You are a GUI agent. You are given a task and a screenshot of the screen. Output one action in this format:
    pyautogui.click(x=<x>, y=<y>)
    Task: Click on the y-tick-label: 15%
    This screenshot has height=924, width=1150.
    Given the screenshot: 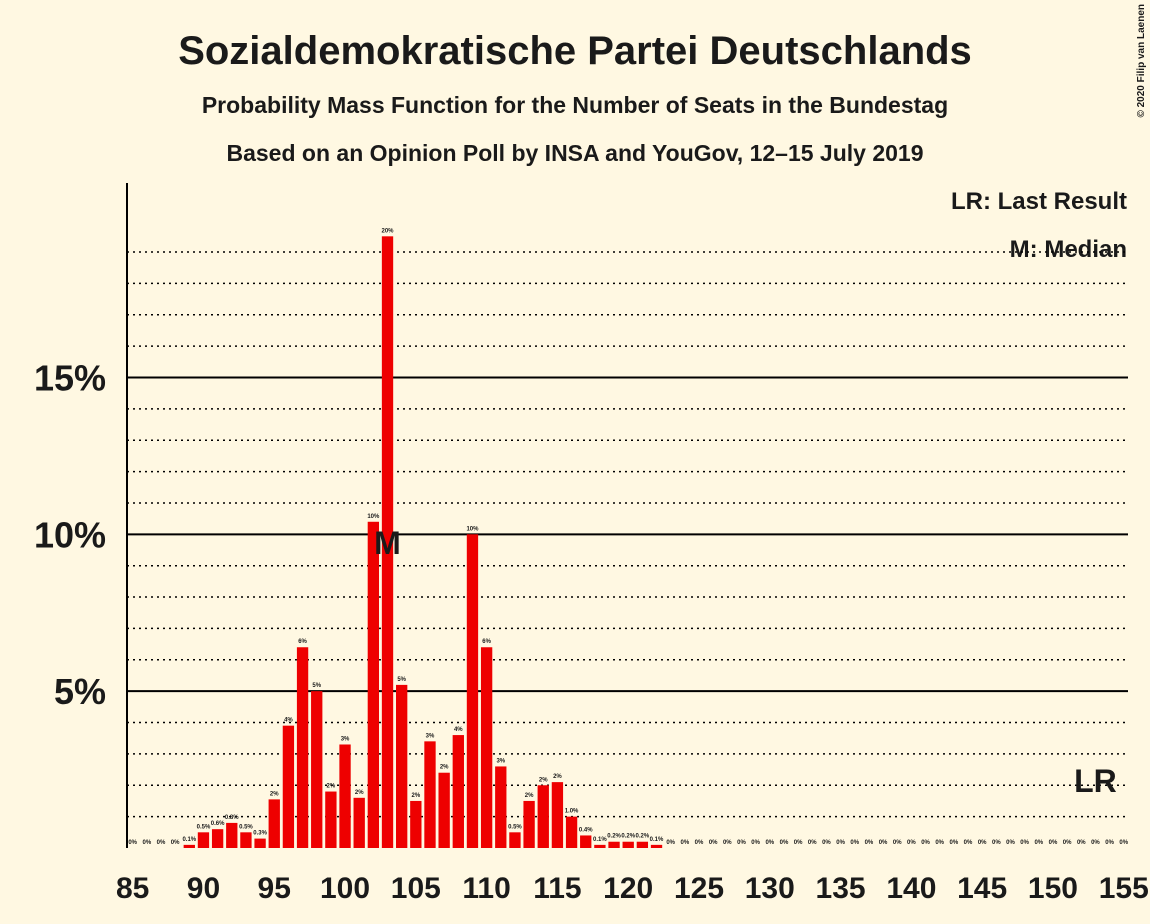 What is the action you would take?
    pyautogui.click(x=70, y=377)
    